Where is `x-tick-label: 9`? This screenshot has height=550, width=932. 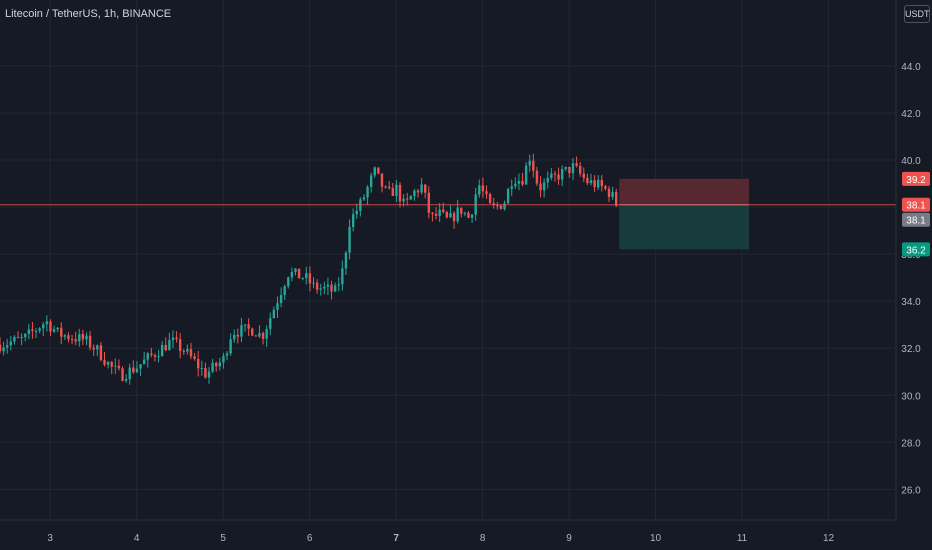
x-tick-label: 9 is located at coordinates (569, 538).